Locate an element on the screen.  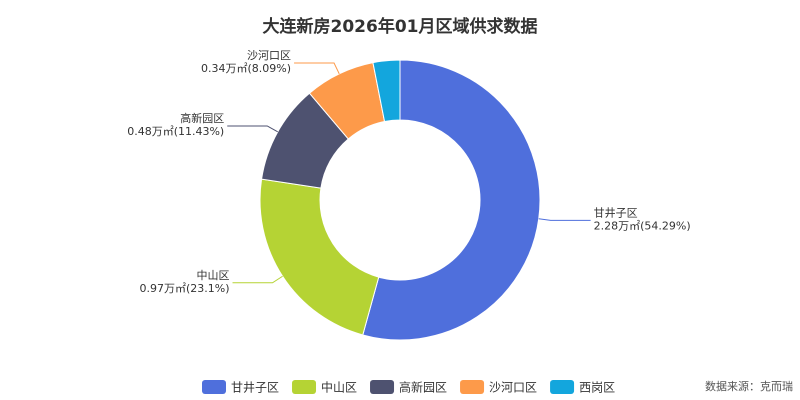
value-label: 0.34万㎡(8.09%) is located at coordinates (246, 68).